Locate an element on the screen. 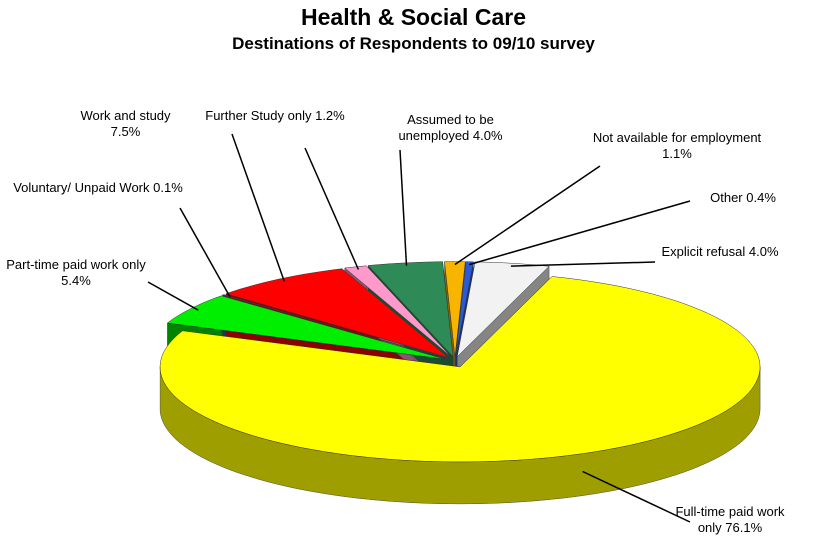  label-name: Other is located at coordinates (726, 197).